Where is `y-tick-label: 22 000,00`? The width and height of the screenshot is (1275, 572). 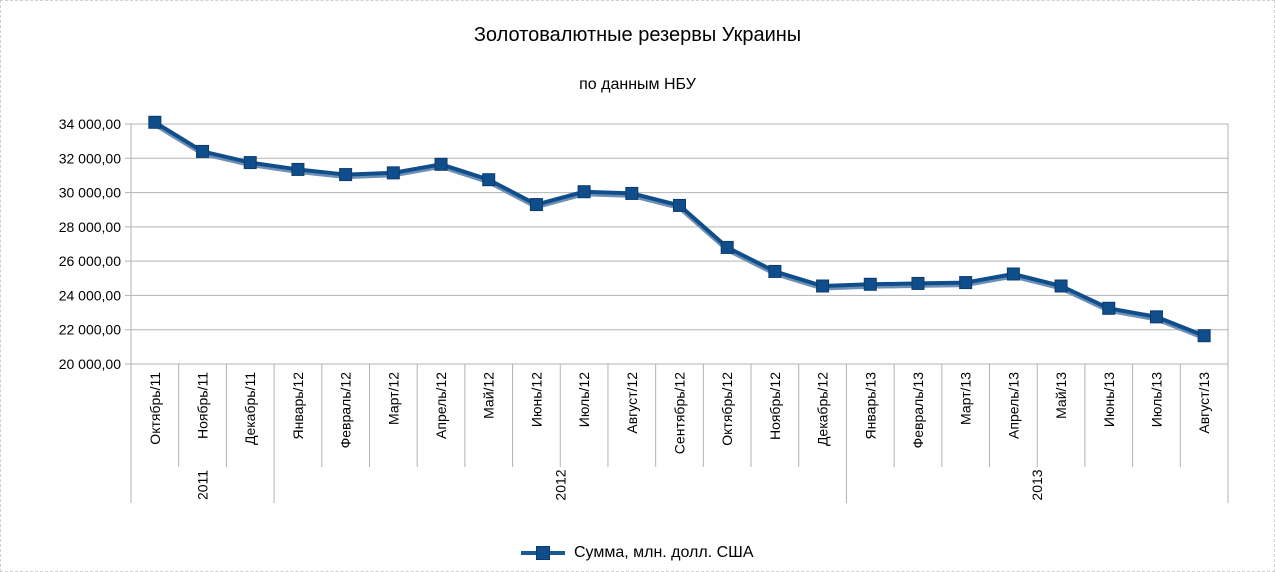
y-tick-label: 22 000,00 is located at coordinates (90, 330).